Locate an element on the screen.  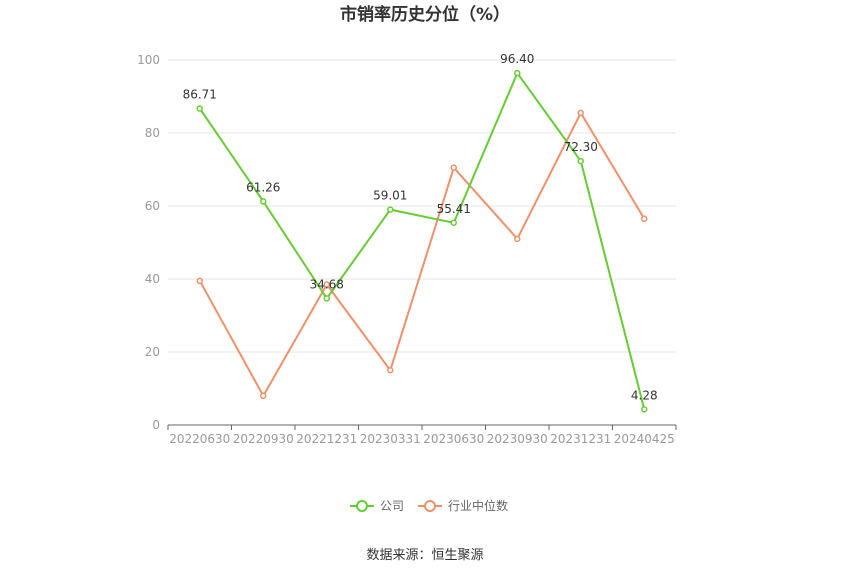
x-tick-label: 20220930 is located at coordinates (263, 439).